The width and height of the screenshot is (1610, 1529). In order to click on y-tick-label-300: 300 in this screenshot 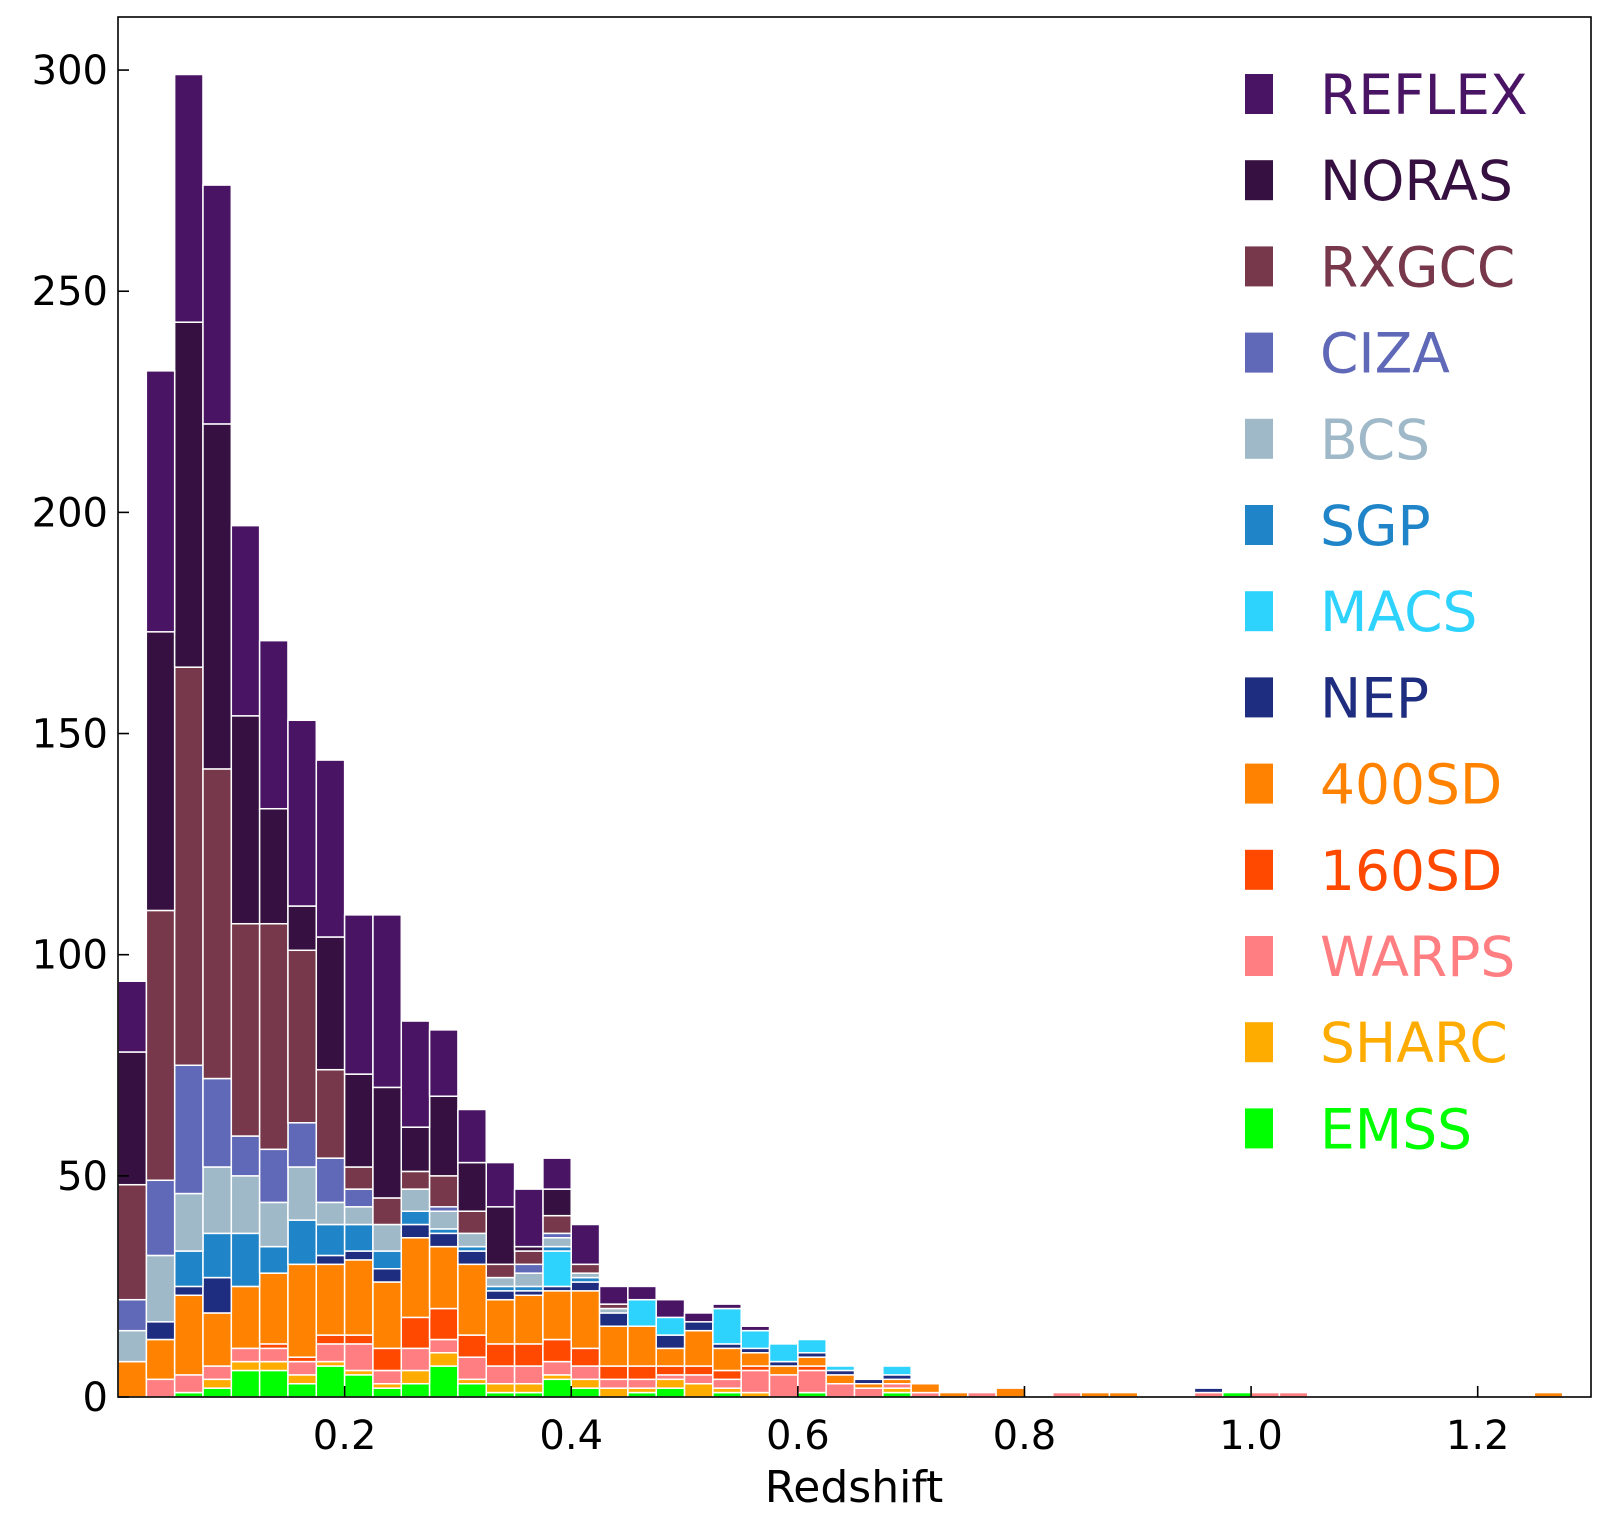, I will do `click(70, 71)`.